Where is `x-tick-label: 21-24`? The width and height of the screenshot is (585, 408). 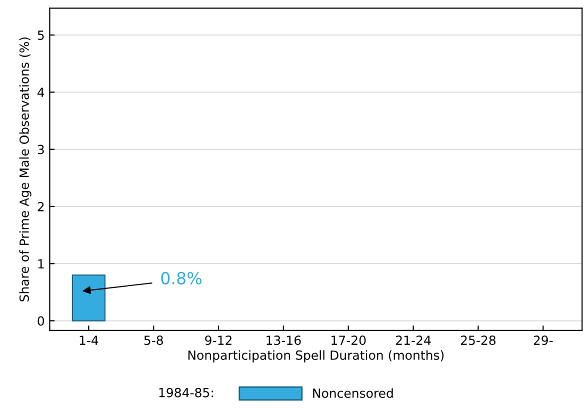
x-tick-label: 21-24 is located at coordinates (413, 340).